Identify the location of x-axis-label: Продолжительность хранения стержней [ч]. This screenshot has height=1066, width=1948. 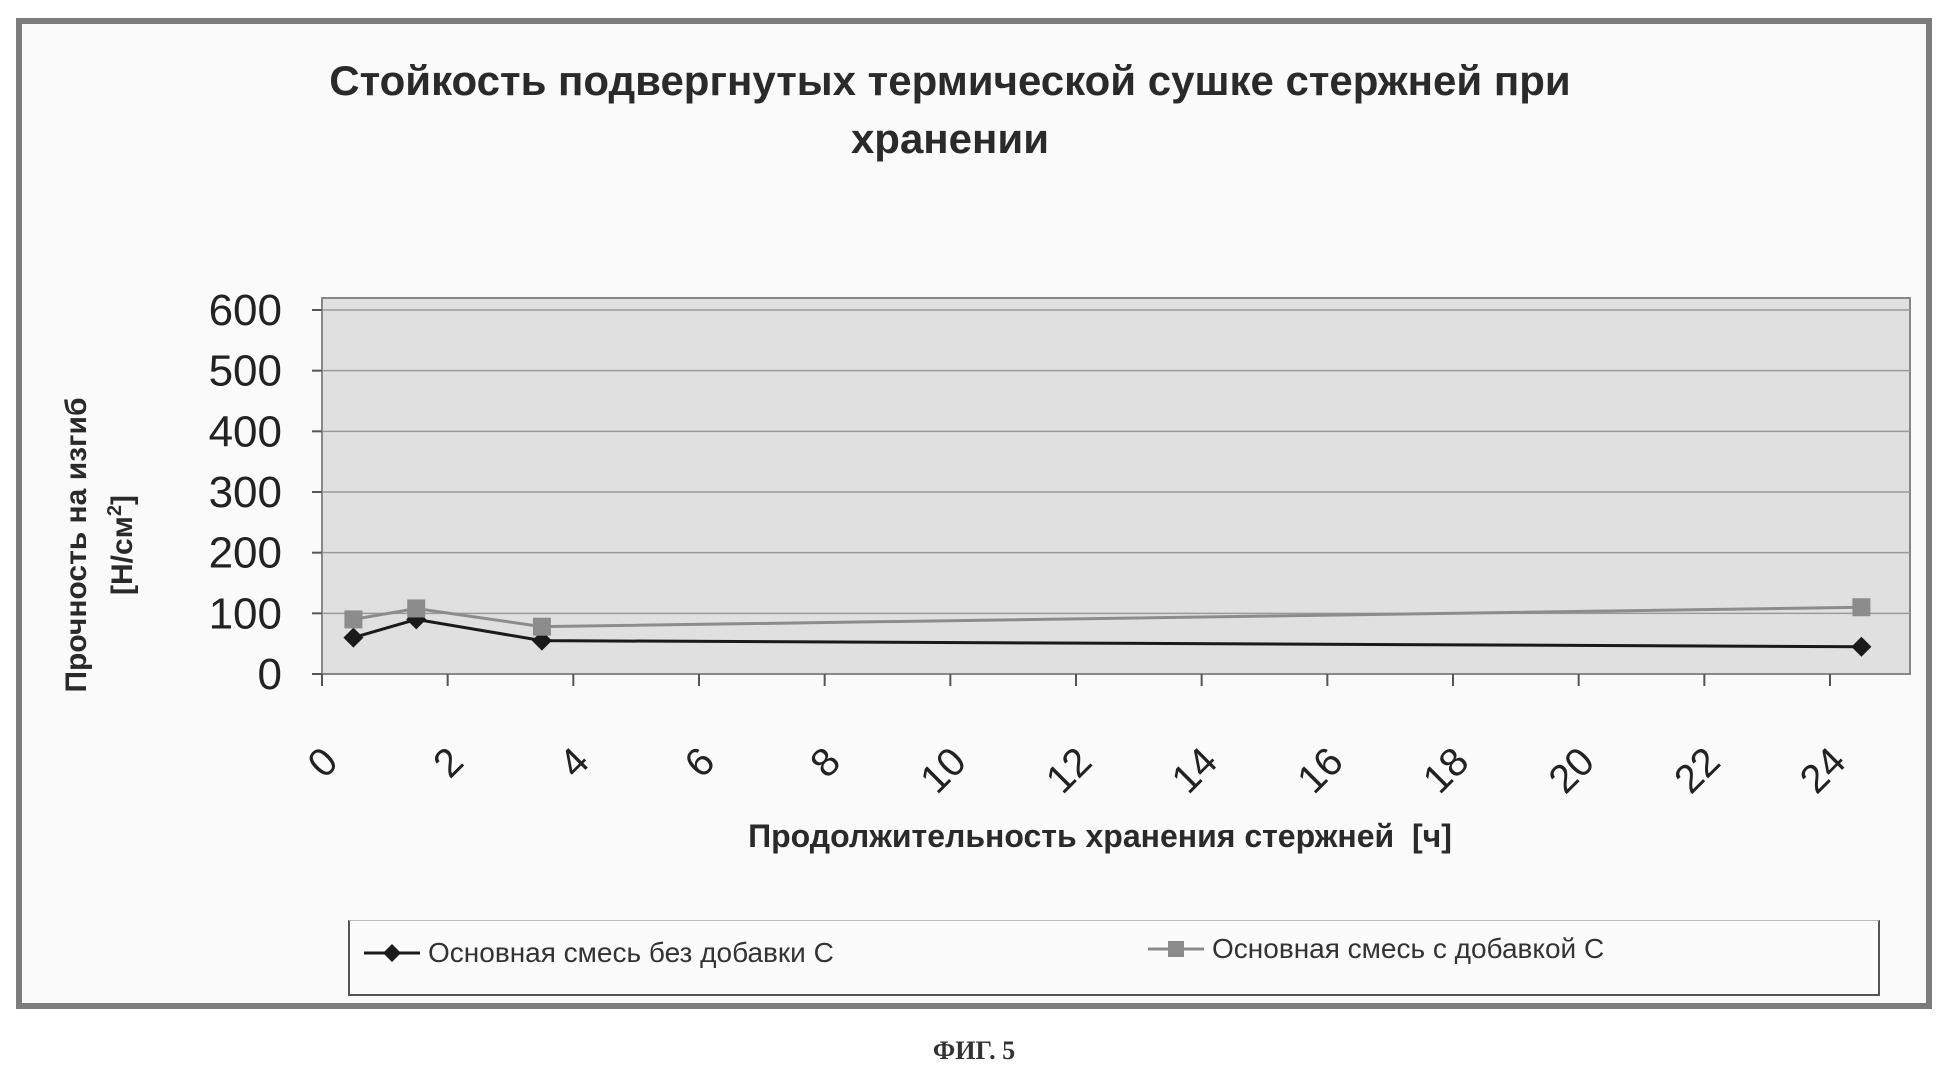
(1100, 836).